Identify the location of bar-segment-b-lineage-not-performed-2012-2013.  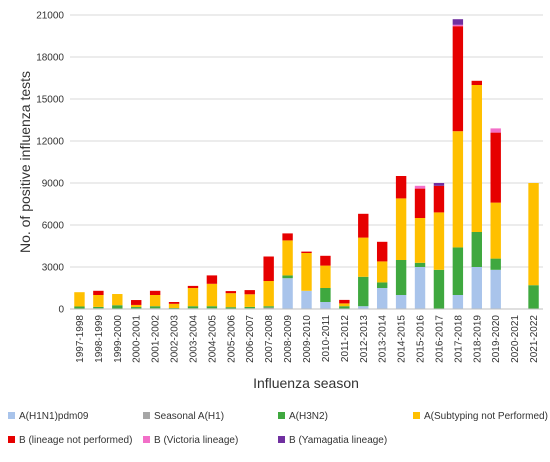
(363, 225).